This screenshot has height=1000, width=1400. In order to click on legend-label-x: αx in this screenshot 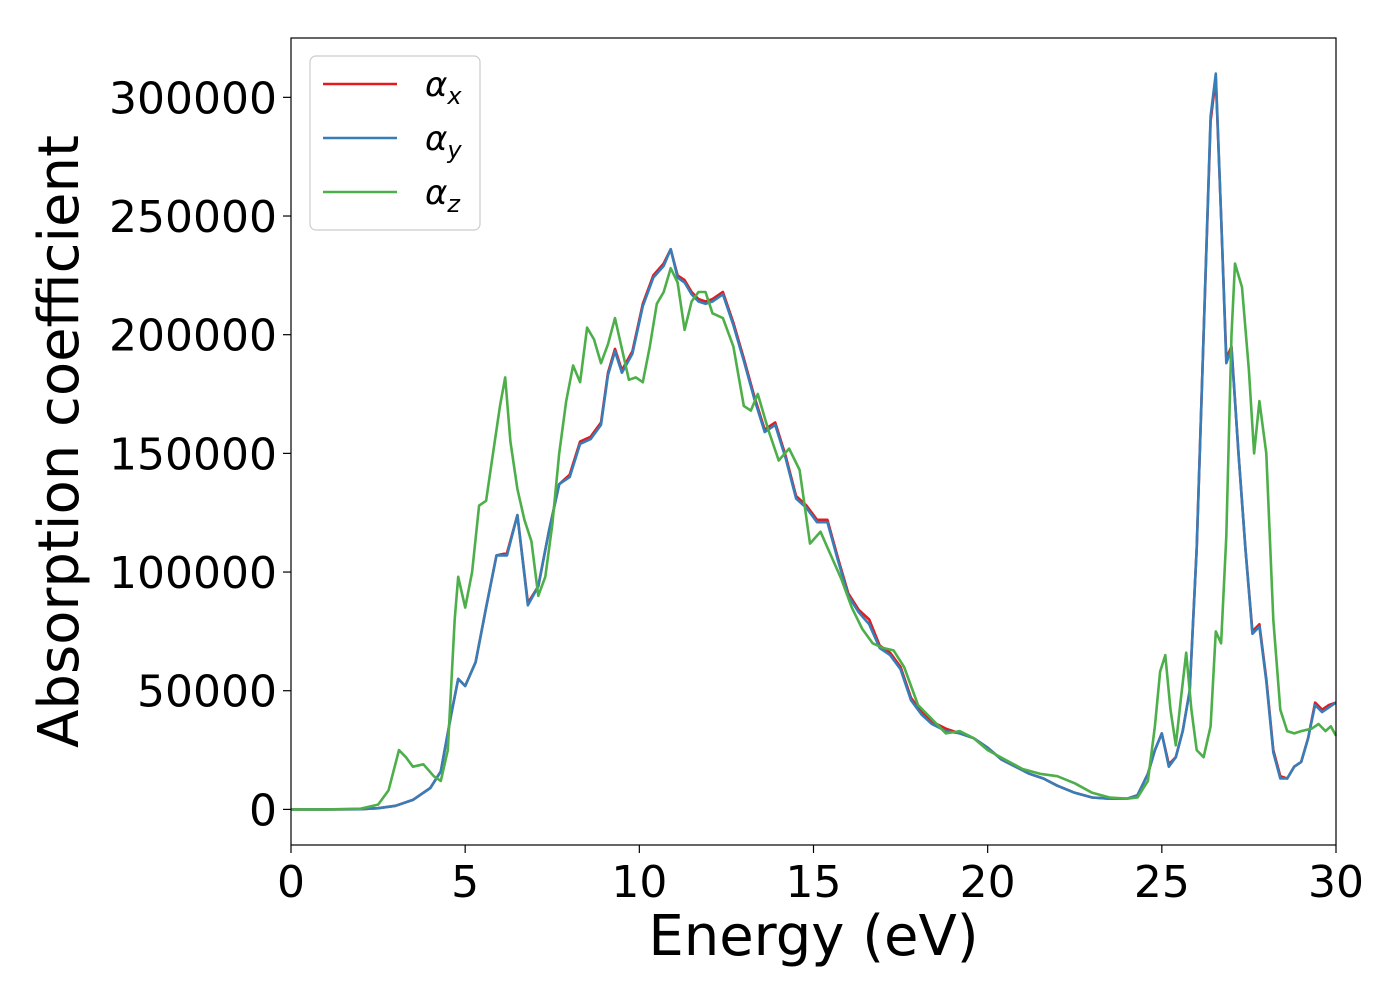, I will do `click(443, 87)`.